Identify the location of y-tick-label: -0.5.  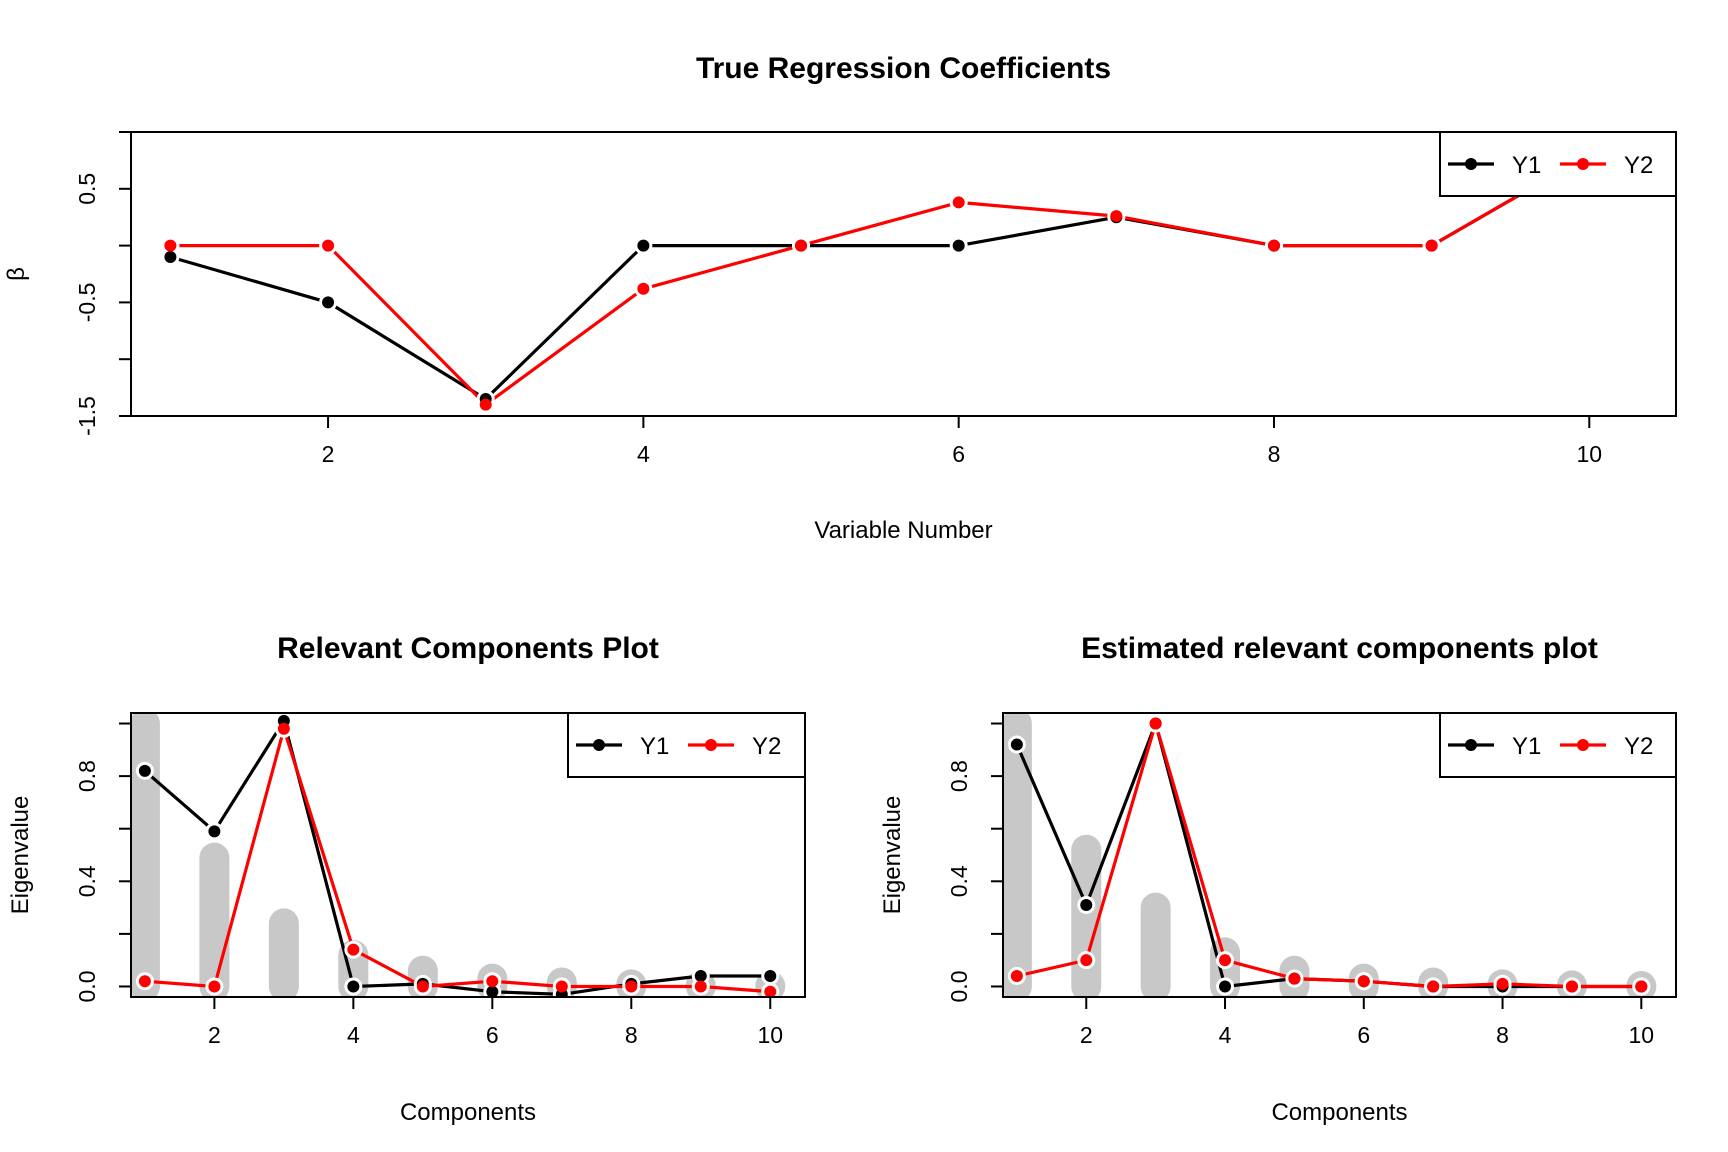
(87, 303).